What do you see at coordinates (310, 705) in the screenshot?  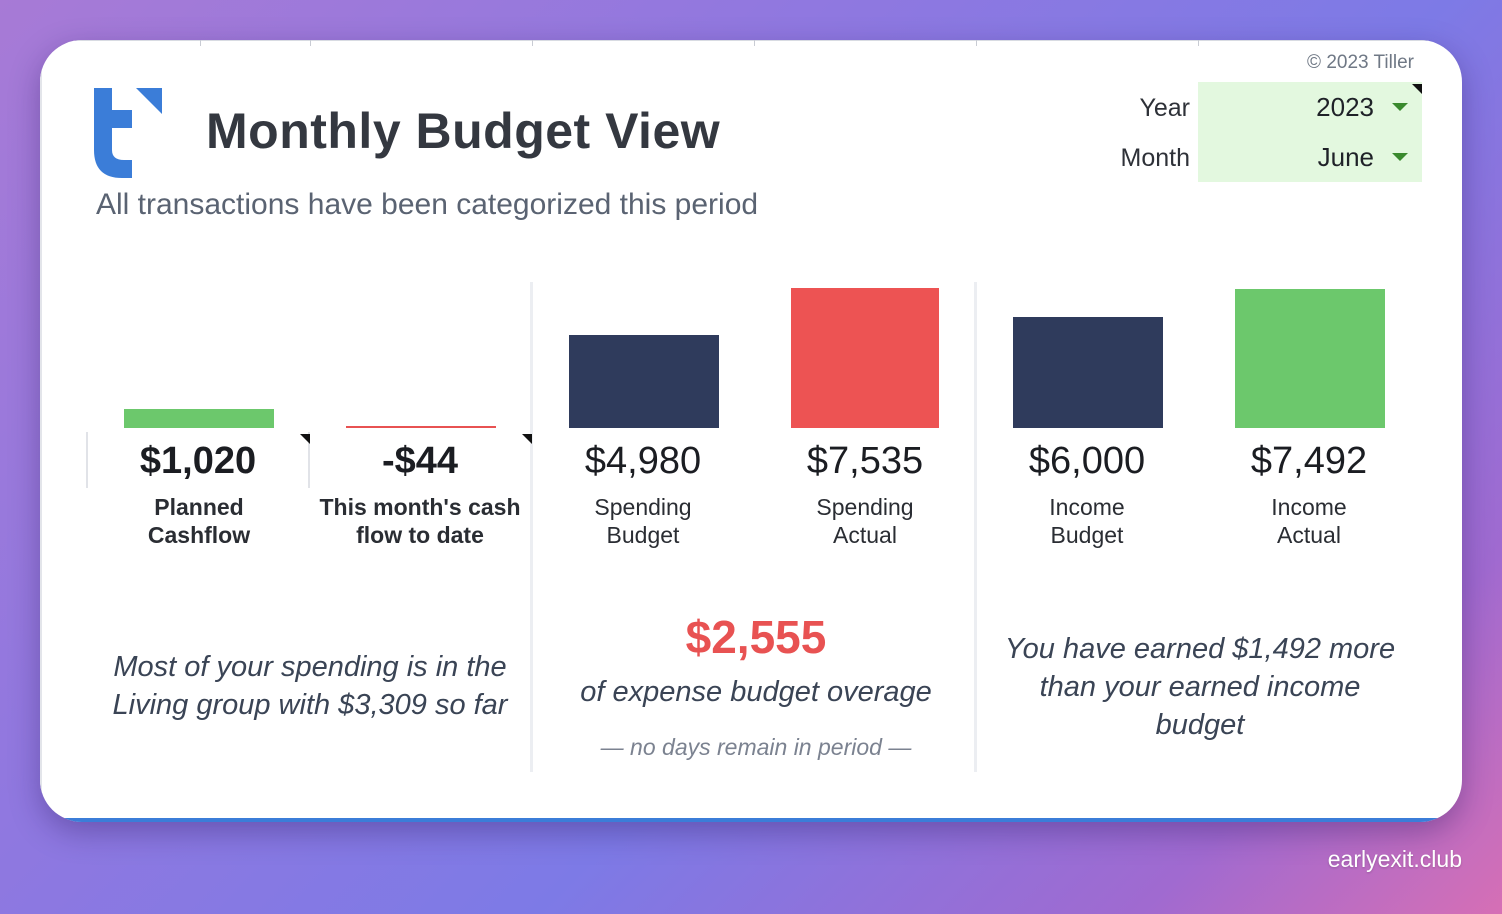 I see `insight-line: Living group with $3,309 so far` at bounding box center [310, 705].